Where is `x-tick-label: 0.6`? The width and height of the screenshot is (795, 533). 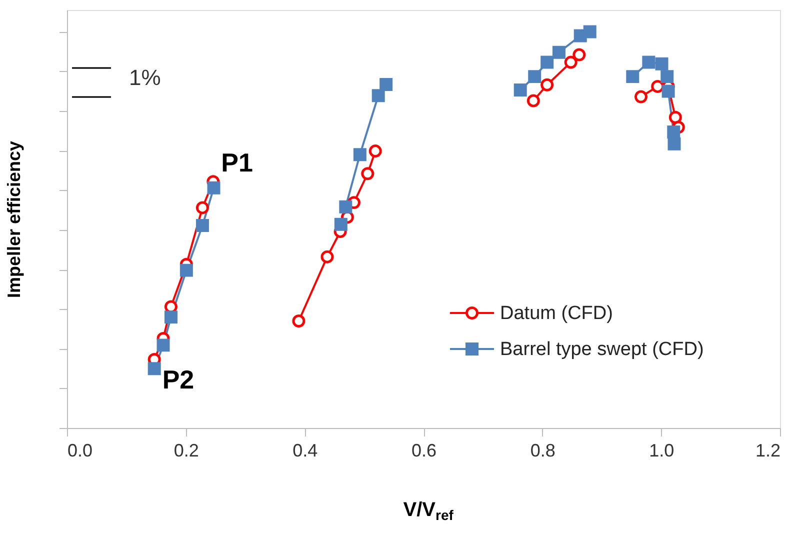
x-tick-label: 0.6 is located at coordinates (424, 450).